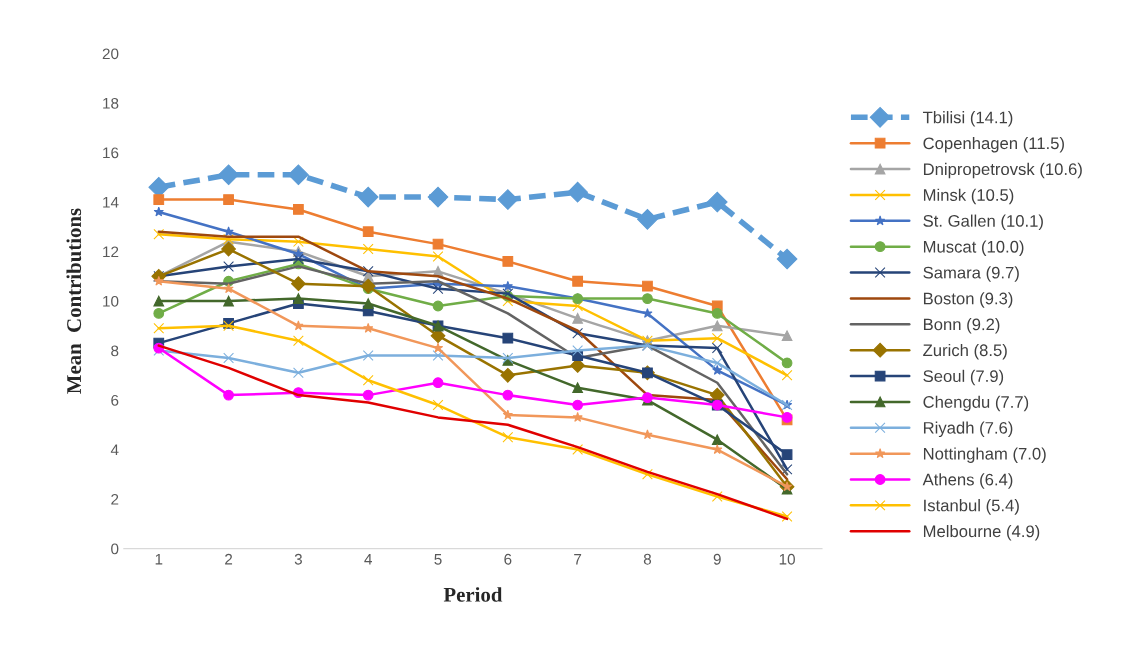 The image size is (1126, 669). Describe the element at coordinates (110, 54) in the screenshot. I see `y-tick-label: 20` at that location.